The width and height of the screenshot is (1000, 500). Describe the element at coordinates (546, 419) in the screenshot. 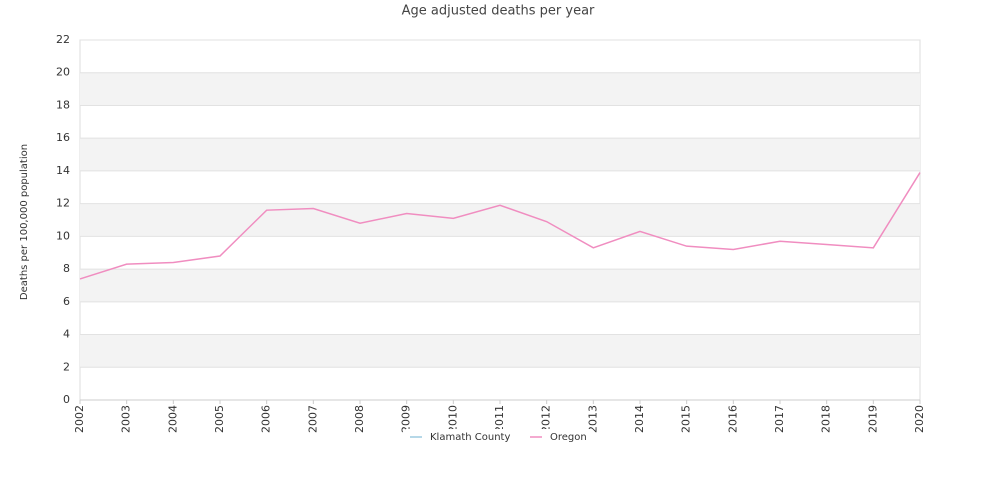

I see `x-tick-label: 2012` at that location.